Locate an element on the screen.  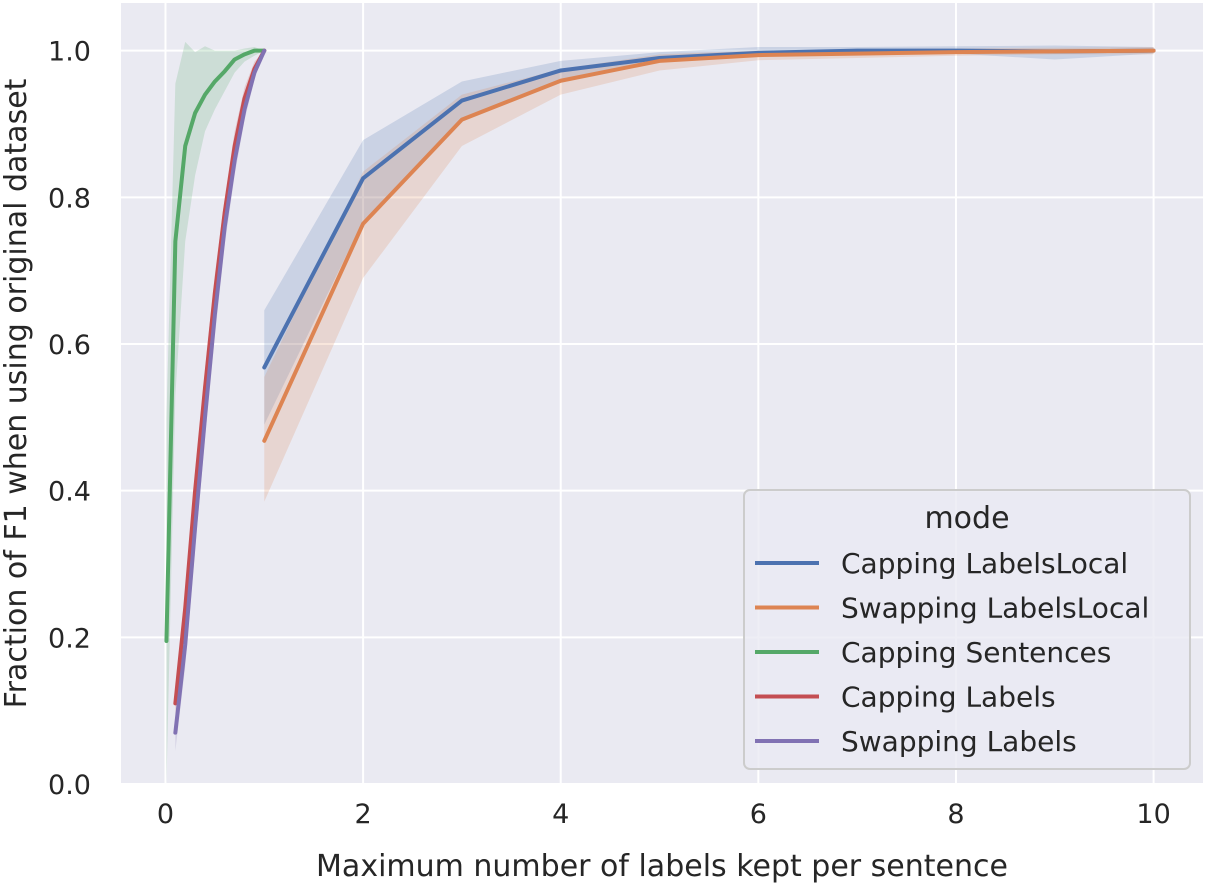
legend-title: mode is located at coordinates (966, 518).